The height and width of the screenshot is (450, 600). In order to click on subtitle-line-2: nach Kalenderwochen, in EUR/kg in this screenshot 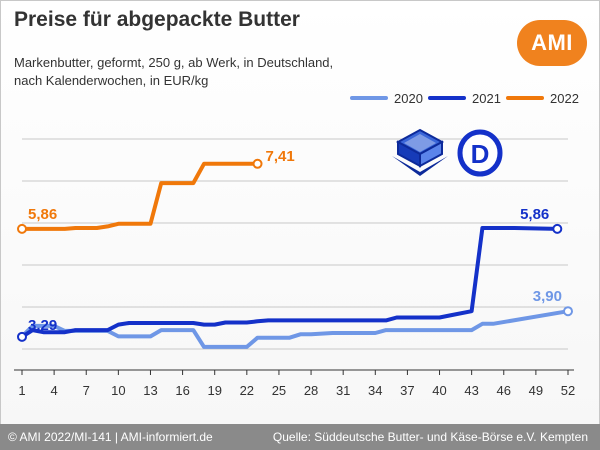, I will do `click(111, 80)`.